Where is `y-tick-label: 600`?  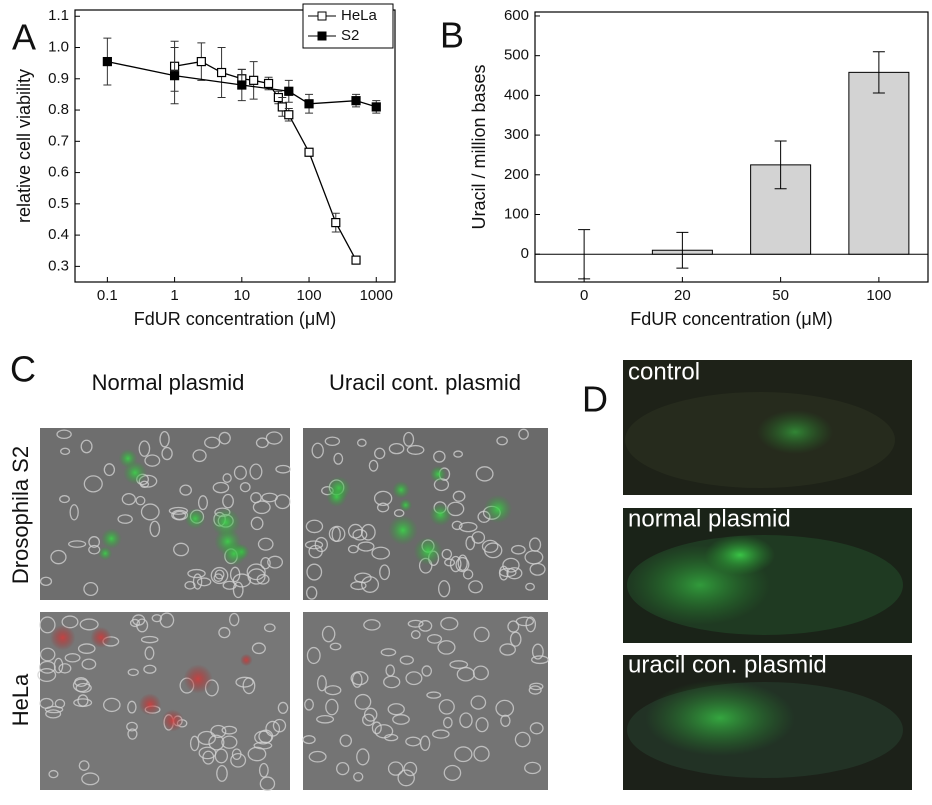 y-tick-label: 600 is located at coordinates (516, 15).